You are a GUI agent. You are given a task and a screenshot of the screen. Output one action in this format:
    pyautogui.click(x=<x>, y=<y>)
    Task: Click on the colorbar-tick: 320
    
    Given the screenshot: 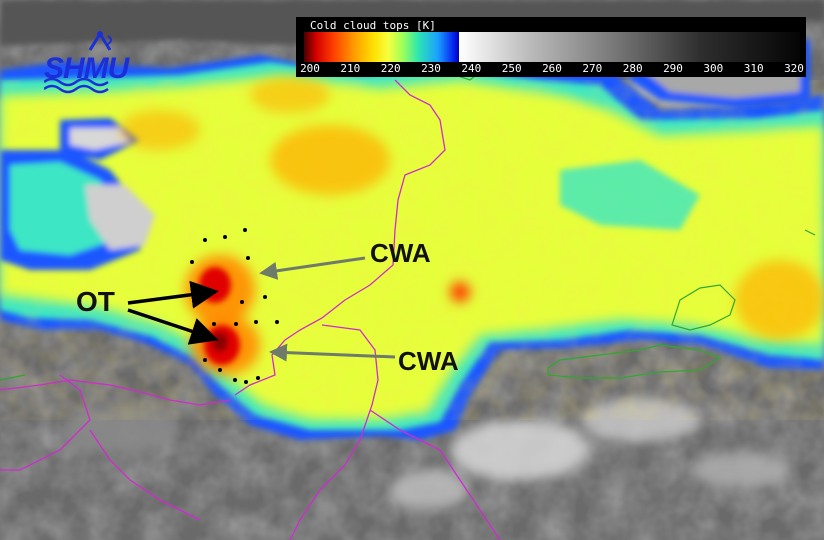 What is the action you would take?
    pyautogui.click(x=794, y=68)
    